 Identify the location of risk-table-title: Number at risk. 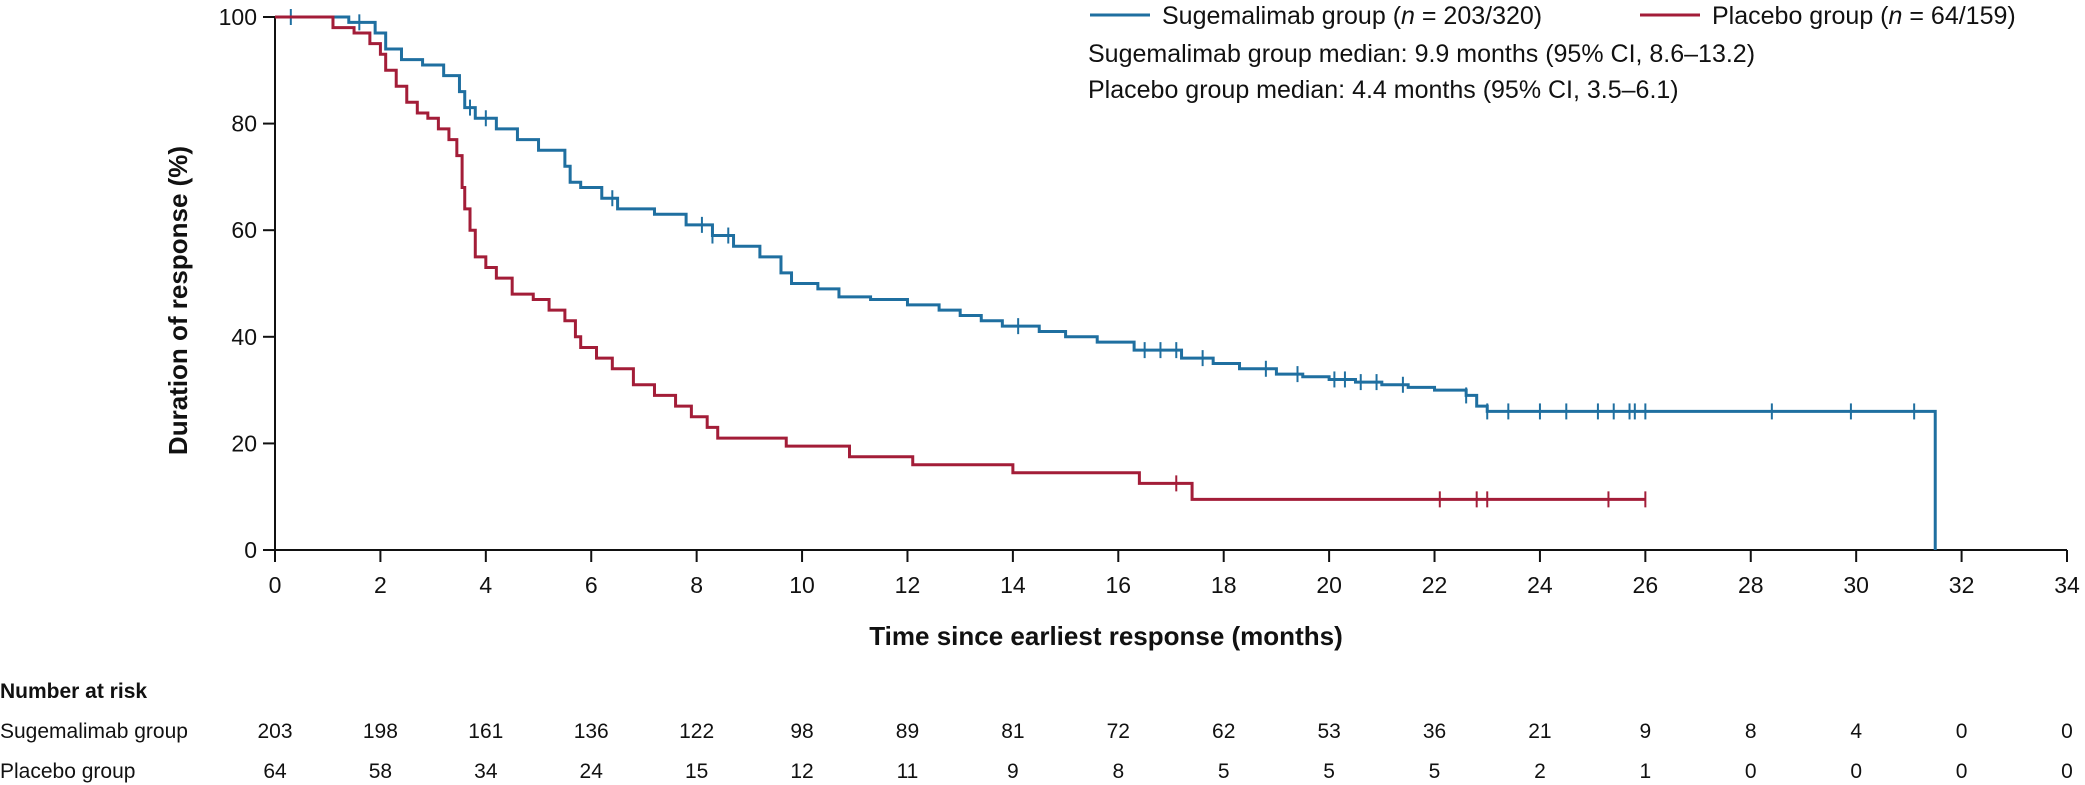
(73, 691).